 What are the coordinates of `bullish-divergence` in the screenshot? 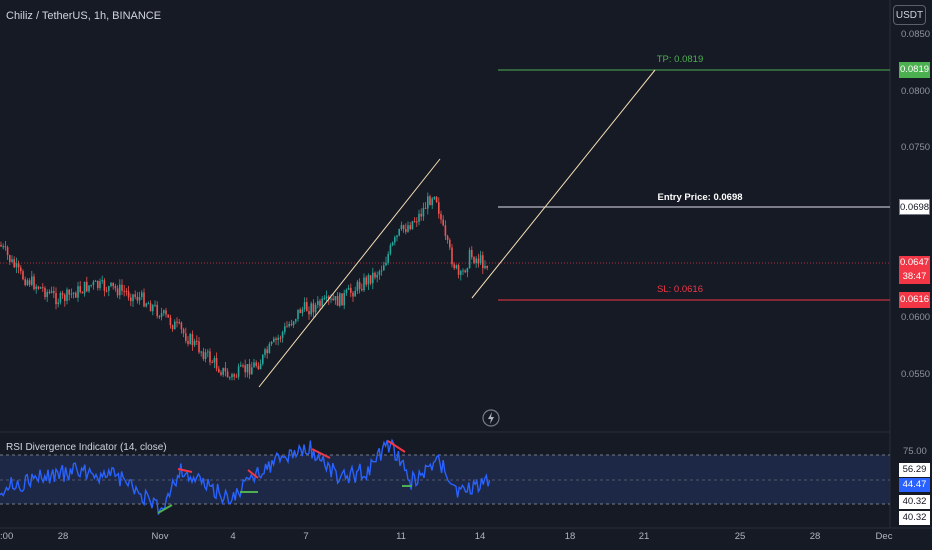 It's located at (165, 509).